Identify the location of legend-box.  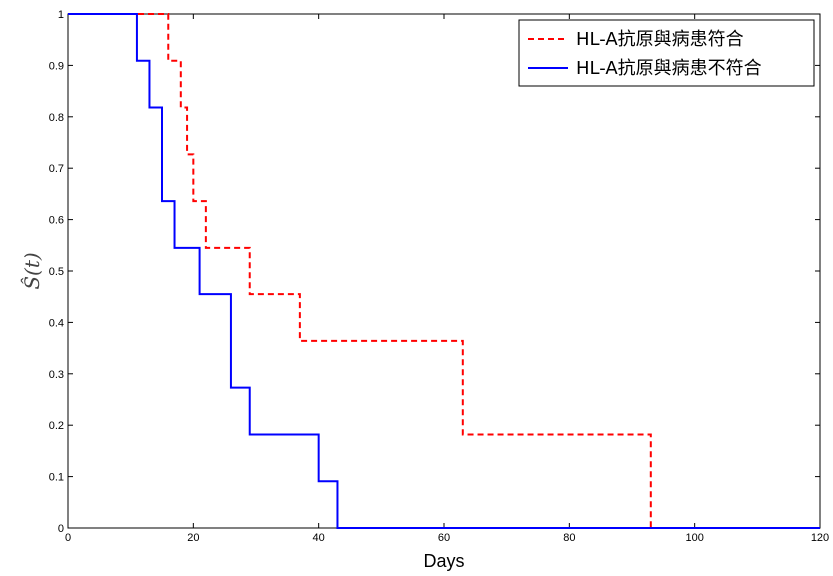
(666, 53).